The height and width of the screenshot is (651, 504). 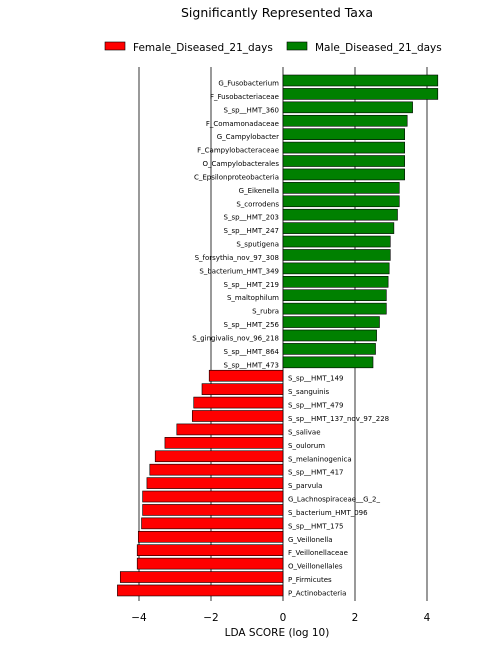 I want to click on bar-label: S_sputigena, so click(x=257, y=245).